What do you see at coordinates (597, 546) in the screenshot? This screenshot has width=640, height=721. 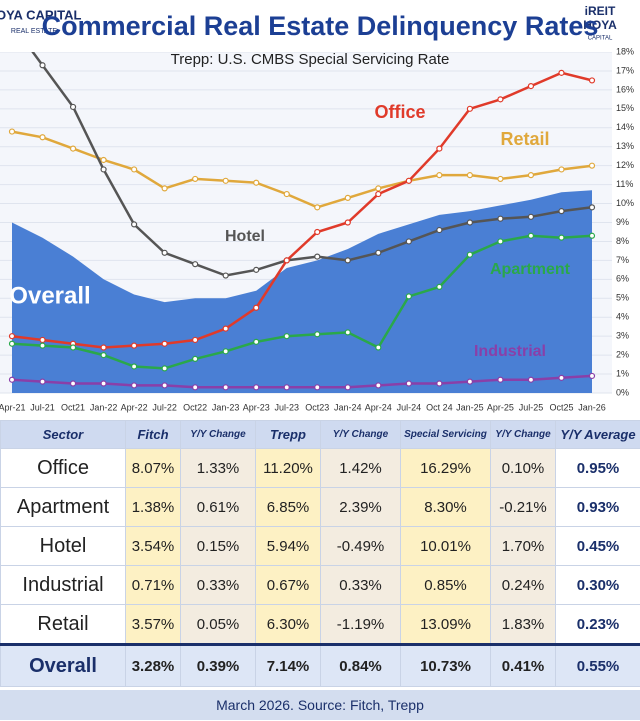 I see `value-cell: 0.45%` at bounding box center [597, 546].